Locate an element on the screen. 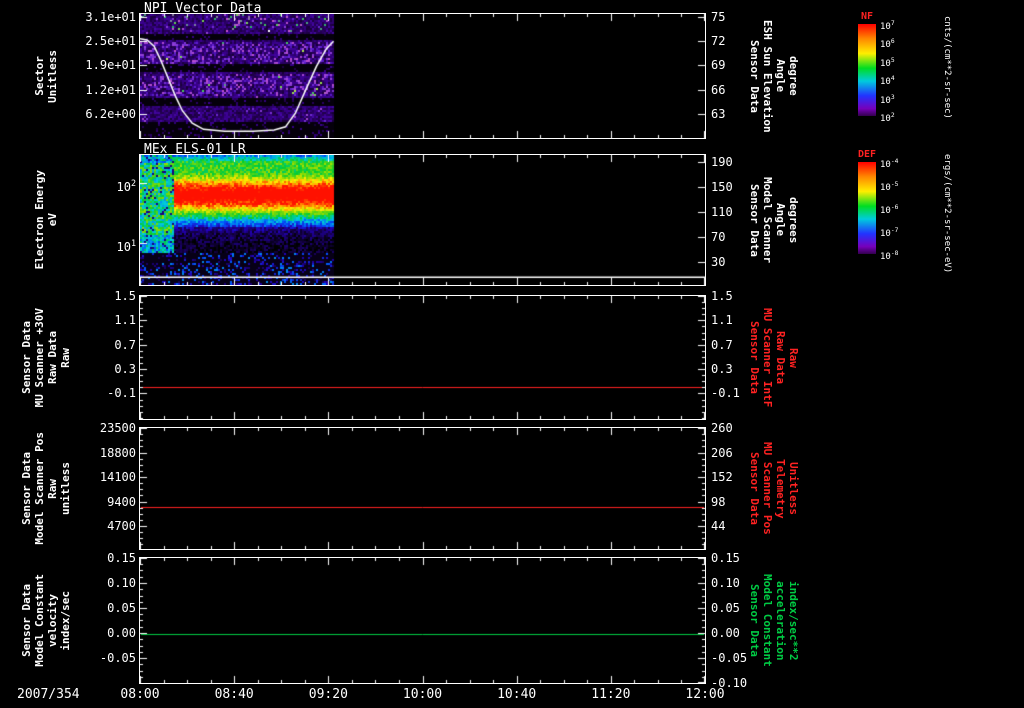  colorbar-tick-npi: 10⁵ is located at coordinates (887, 62).